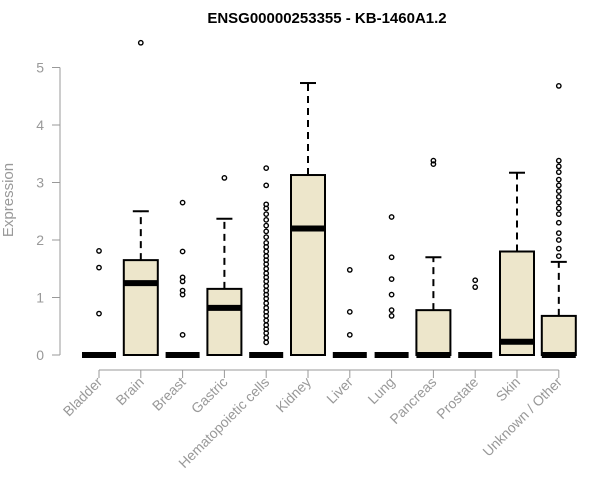 Image resolution: width=600 pixels, height=500 pixels. Describe the element at coordinates (457, 398) in the screenshot. I see `x-tick-label-prostate: Prostate` at that location.